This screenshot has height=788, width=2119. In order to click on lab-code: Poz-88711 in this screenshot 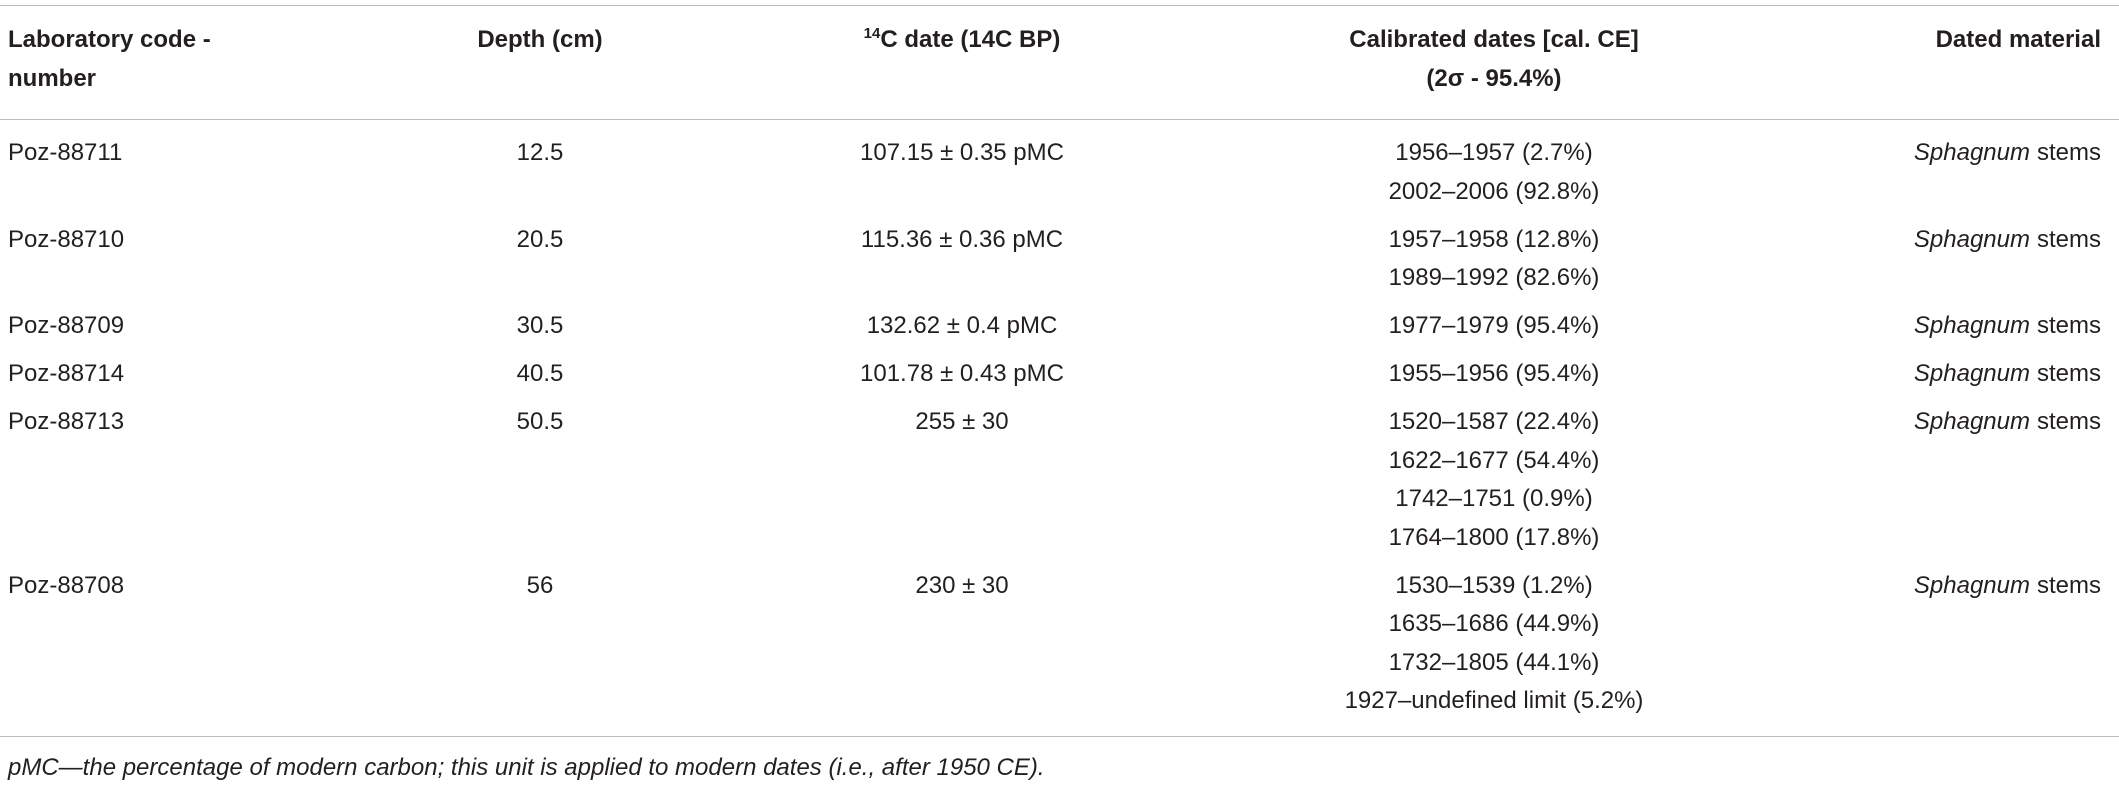, I will do `click(65, 152)`.